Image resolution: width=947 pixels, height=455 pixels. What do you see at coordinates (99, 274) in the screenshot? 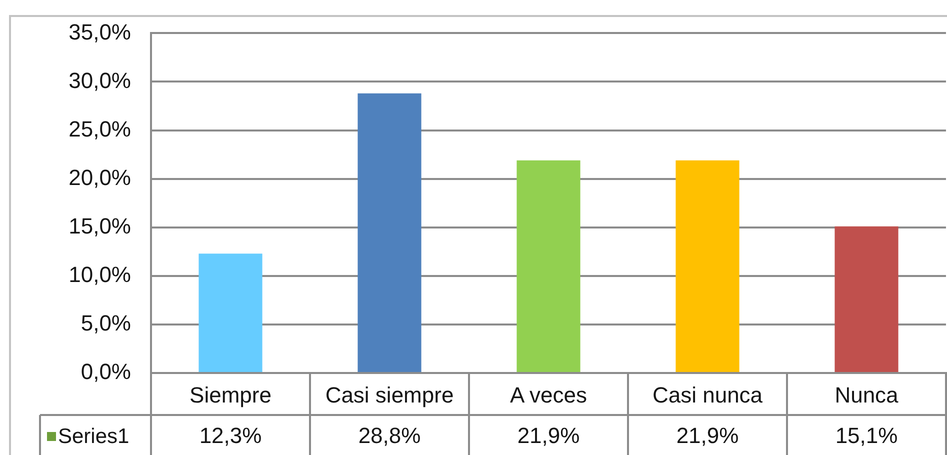
I see `y-tick-label: 10,0%` at bounding box center [99, 274].